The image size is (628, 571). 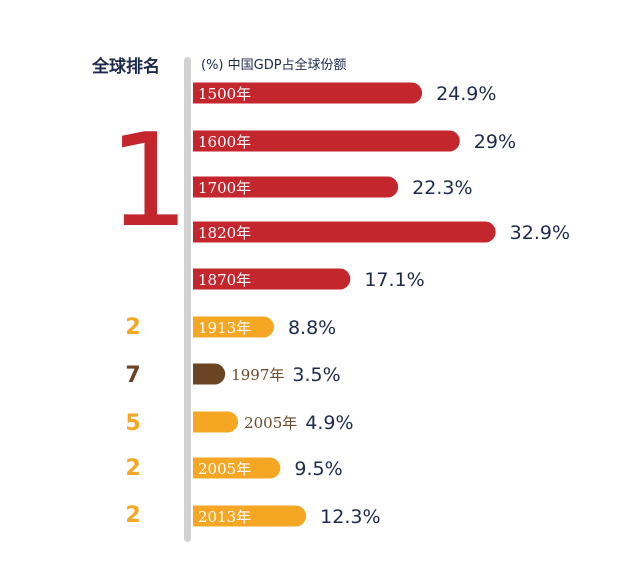 What do you see at coordinates (133, 515) in the screenshot?
I see `rank-label-2013: 2` at bounding box center [133, 515].